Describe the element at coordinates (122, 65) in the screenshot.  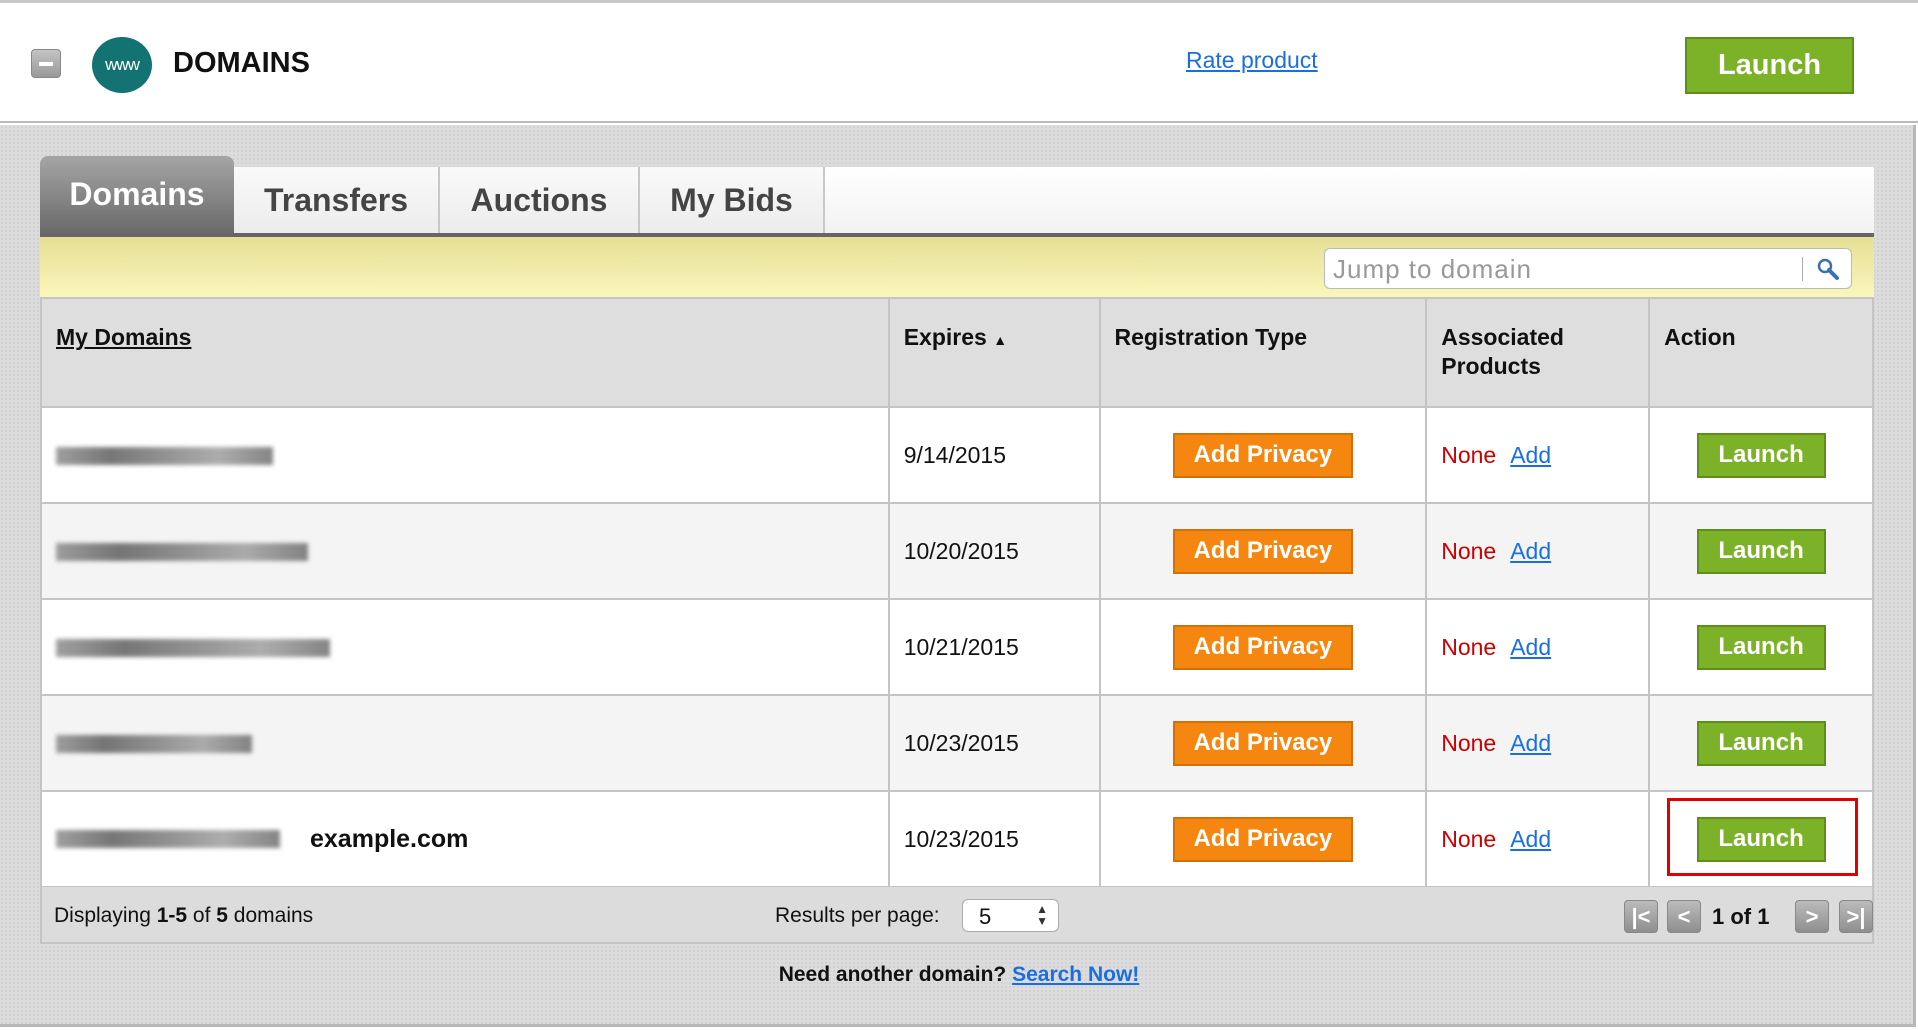
I see `www-logo-icon: www` at that location.